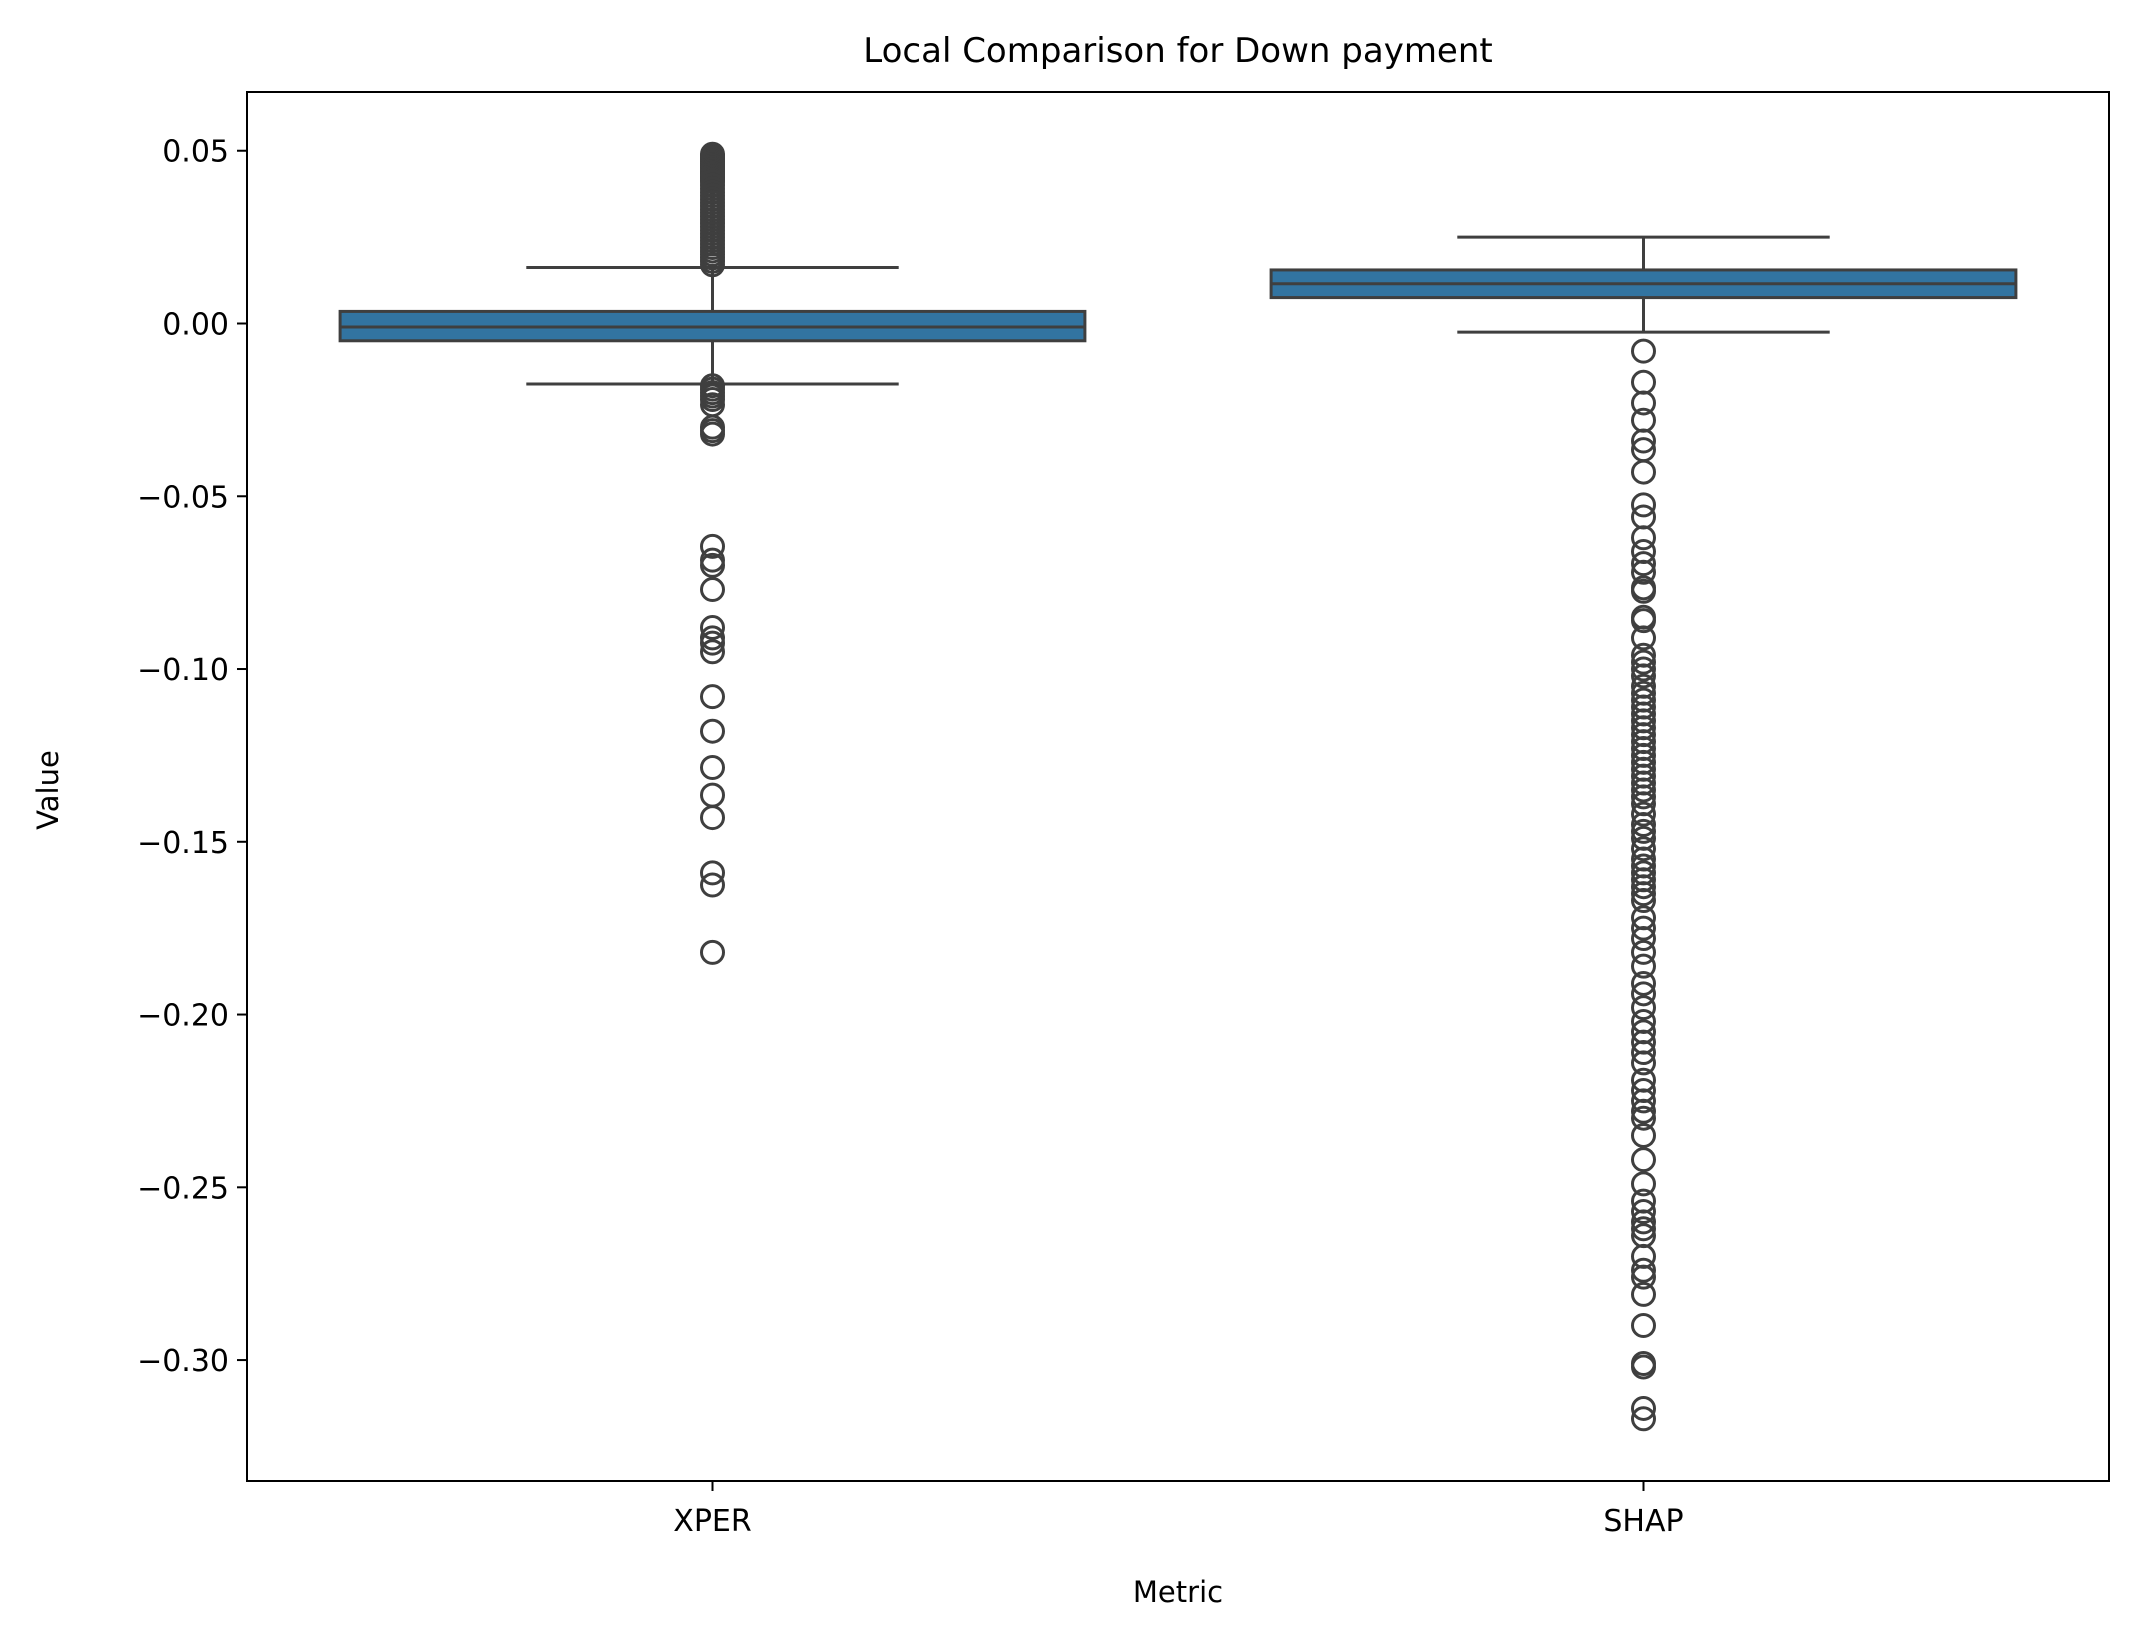  I want to click on y-tick-label: −0.10, so click(183, 670).